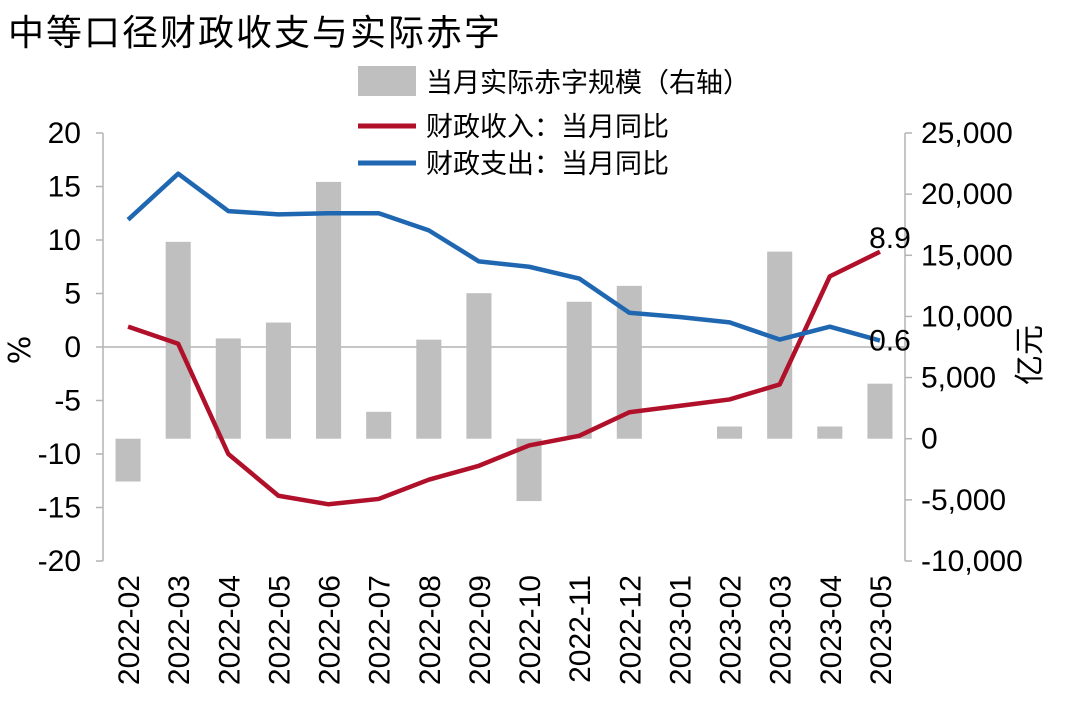  Describe the element at coordinates (179, 630) in the screenshot. I see `x-tick-label: 2022-03` at that location.